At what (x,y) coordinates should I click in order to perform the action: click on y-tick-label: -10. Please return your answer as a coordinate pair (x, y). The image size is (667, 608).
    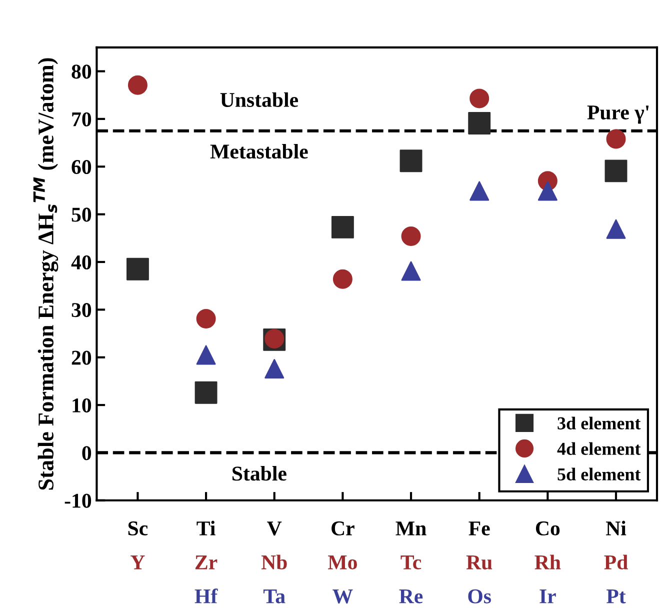
    Looking at the image, I should click on (78, 501).